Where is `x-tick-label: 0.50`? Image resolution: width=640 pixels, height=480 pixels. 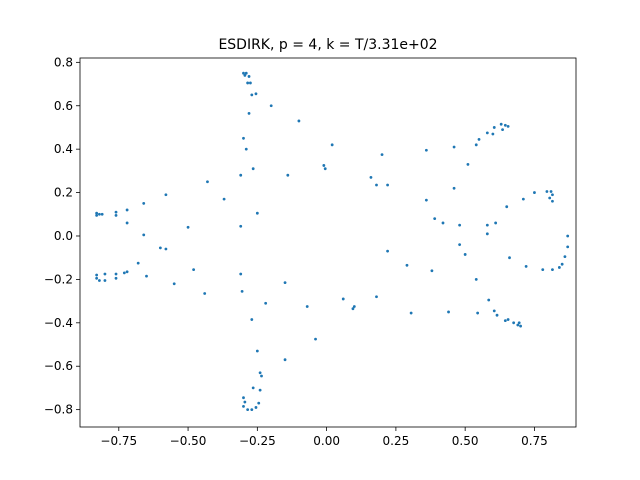
x-tick-label: 0.50 is located at coordinates (465, 441).